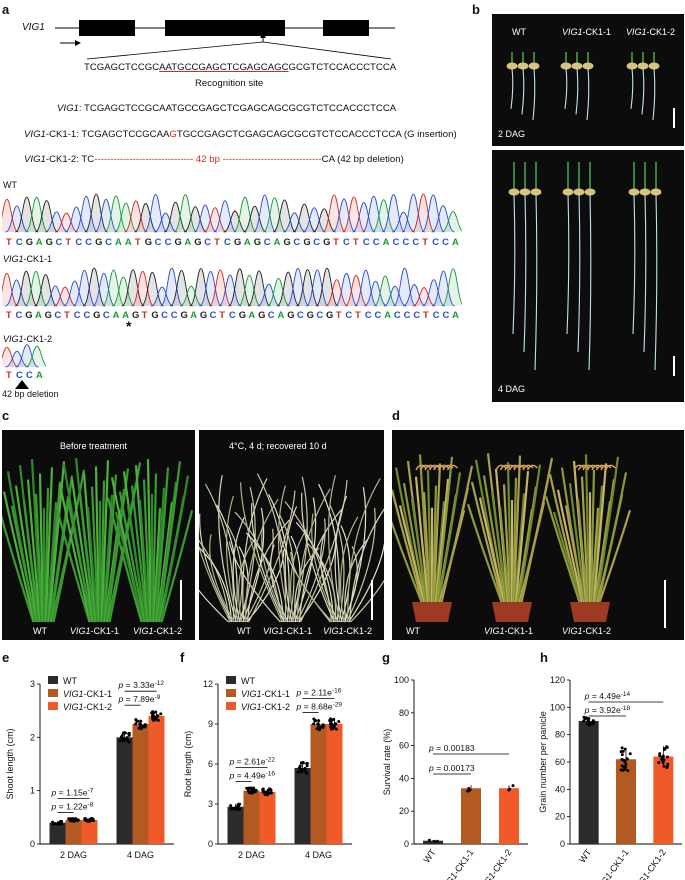 This screenshot has width=685, height=880. Describe the element at coordinates (674, 118) in the screenshot. I see `scale-bar` at that location.